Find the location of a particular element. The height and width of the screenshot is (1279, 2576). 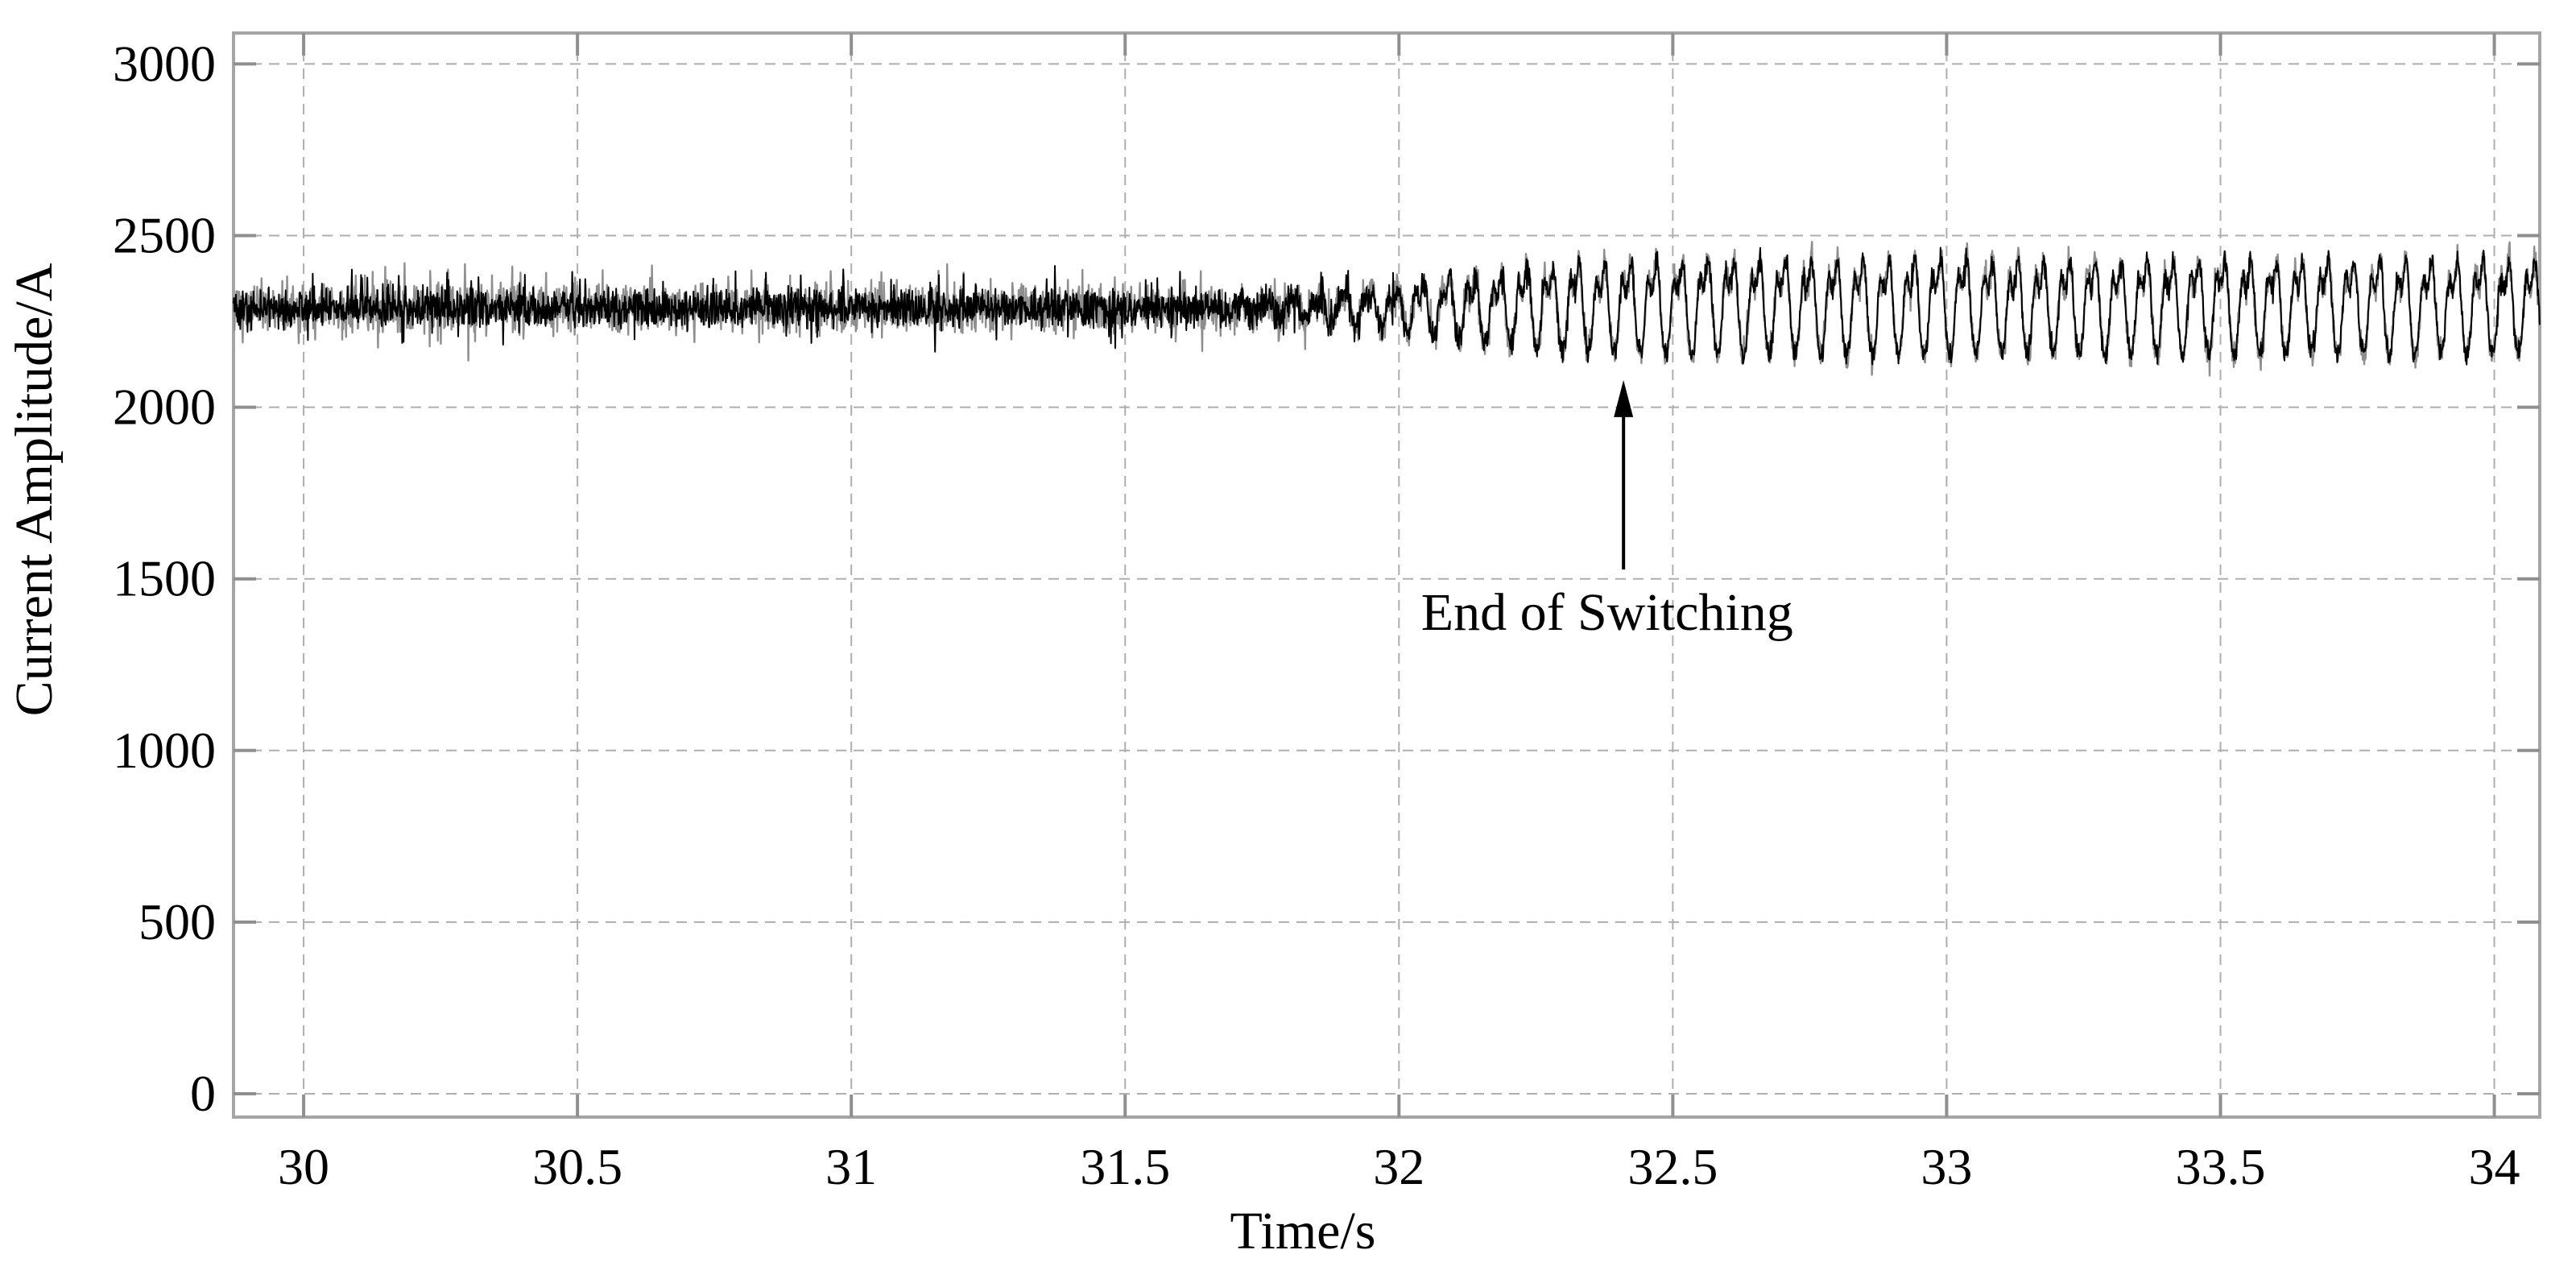

x-tick-label: 33.5 is located at coordinates (2220, 1166).